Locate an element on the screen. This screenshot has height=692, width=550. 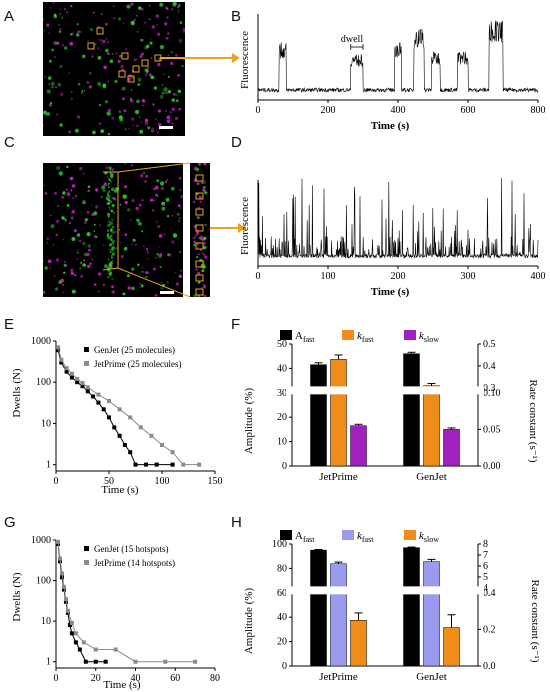
zoom-line-top is located at coordinates (154, 167).